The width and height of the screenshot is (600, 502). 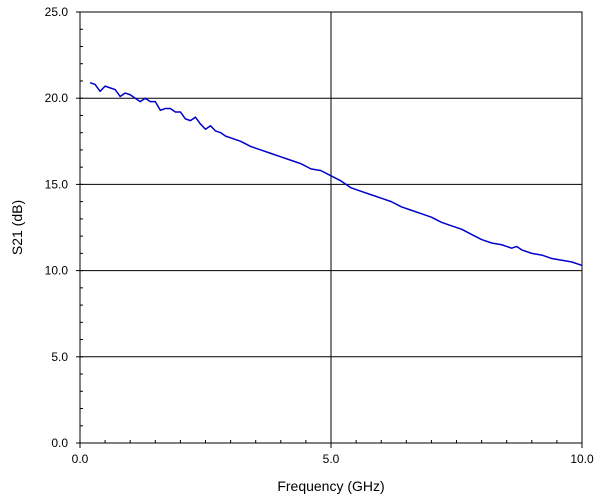 What do you see at coordinates (57, 271) in the screenshot?
I see `y-tick-label: 10.0` at bounding box center [57, 271].